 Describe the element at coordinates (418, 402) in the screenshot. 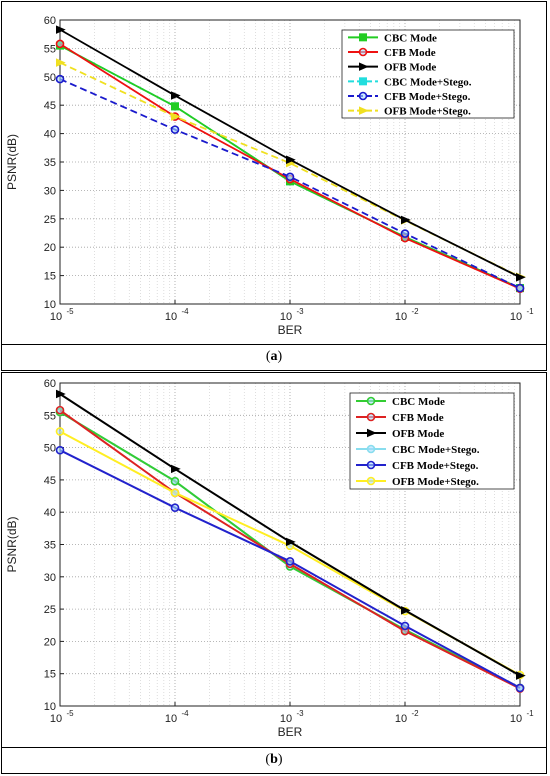

I see `legend-label: CBC Mode` at that location.